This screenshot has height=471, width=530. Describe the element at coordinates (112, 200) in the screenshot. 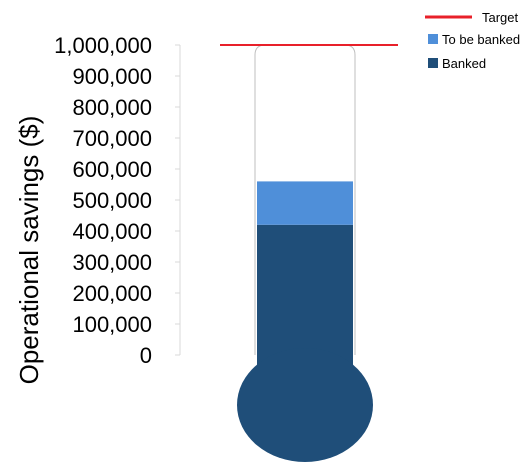

I see `y-tick-label: 500,000` at that location.